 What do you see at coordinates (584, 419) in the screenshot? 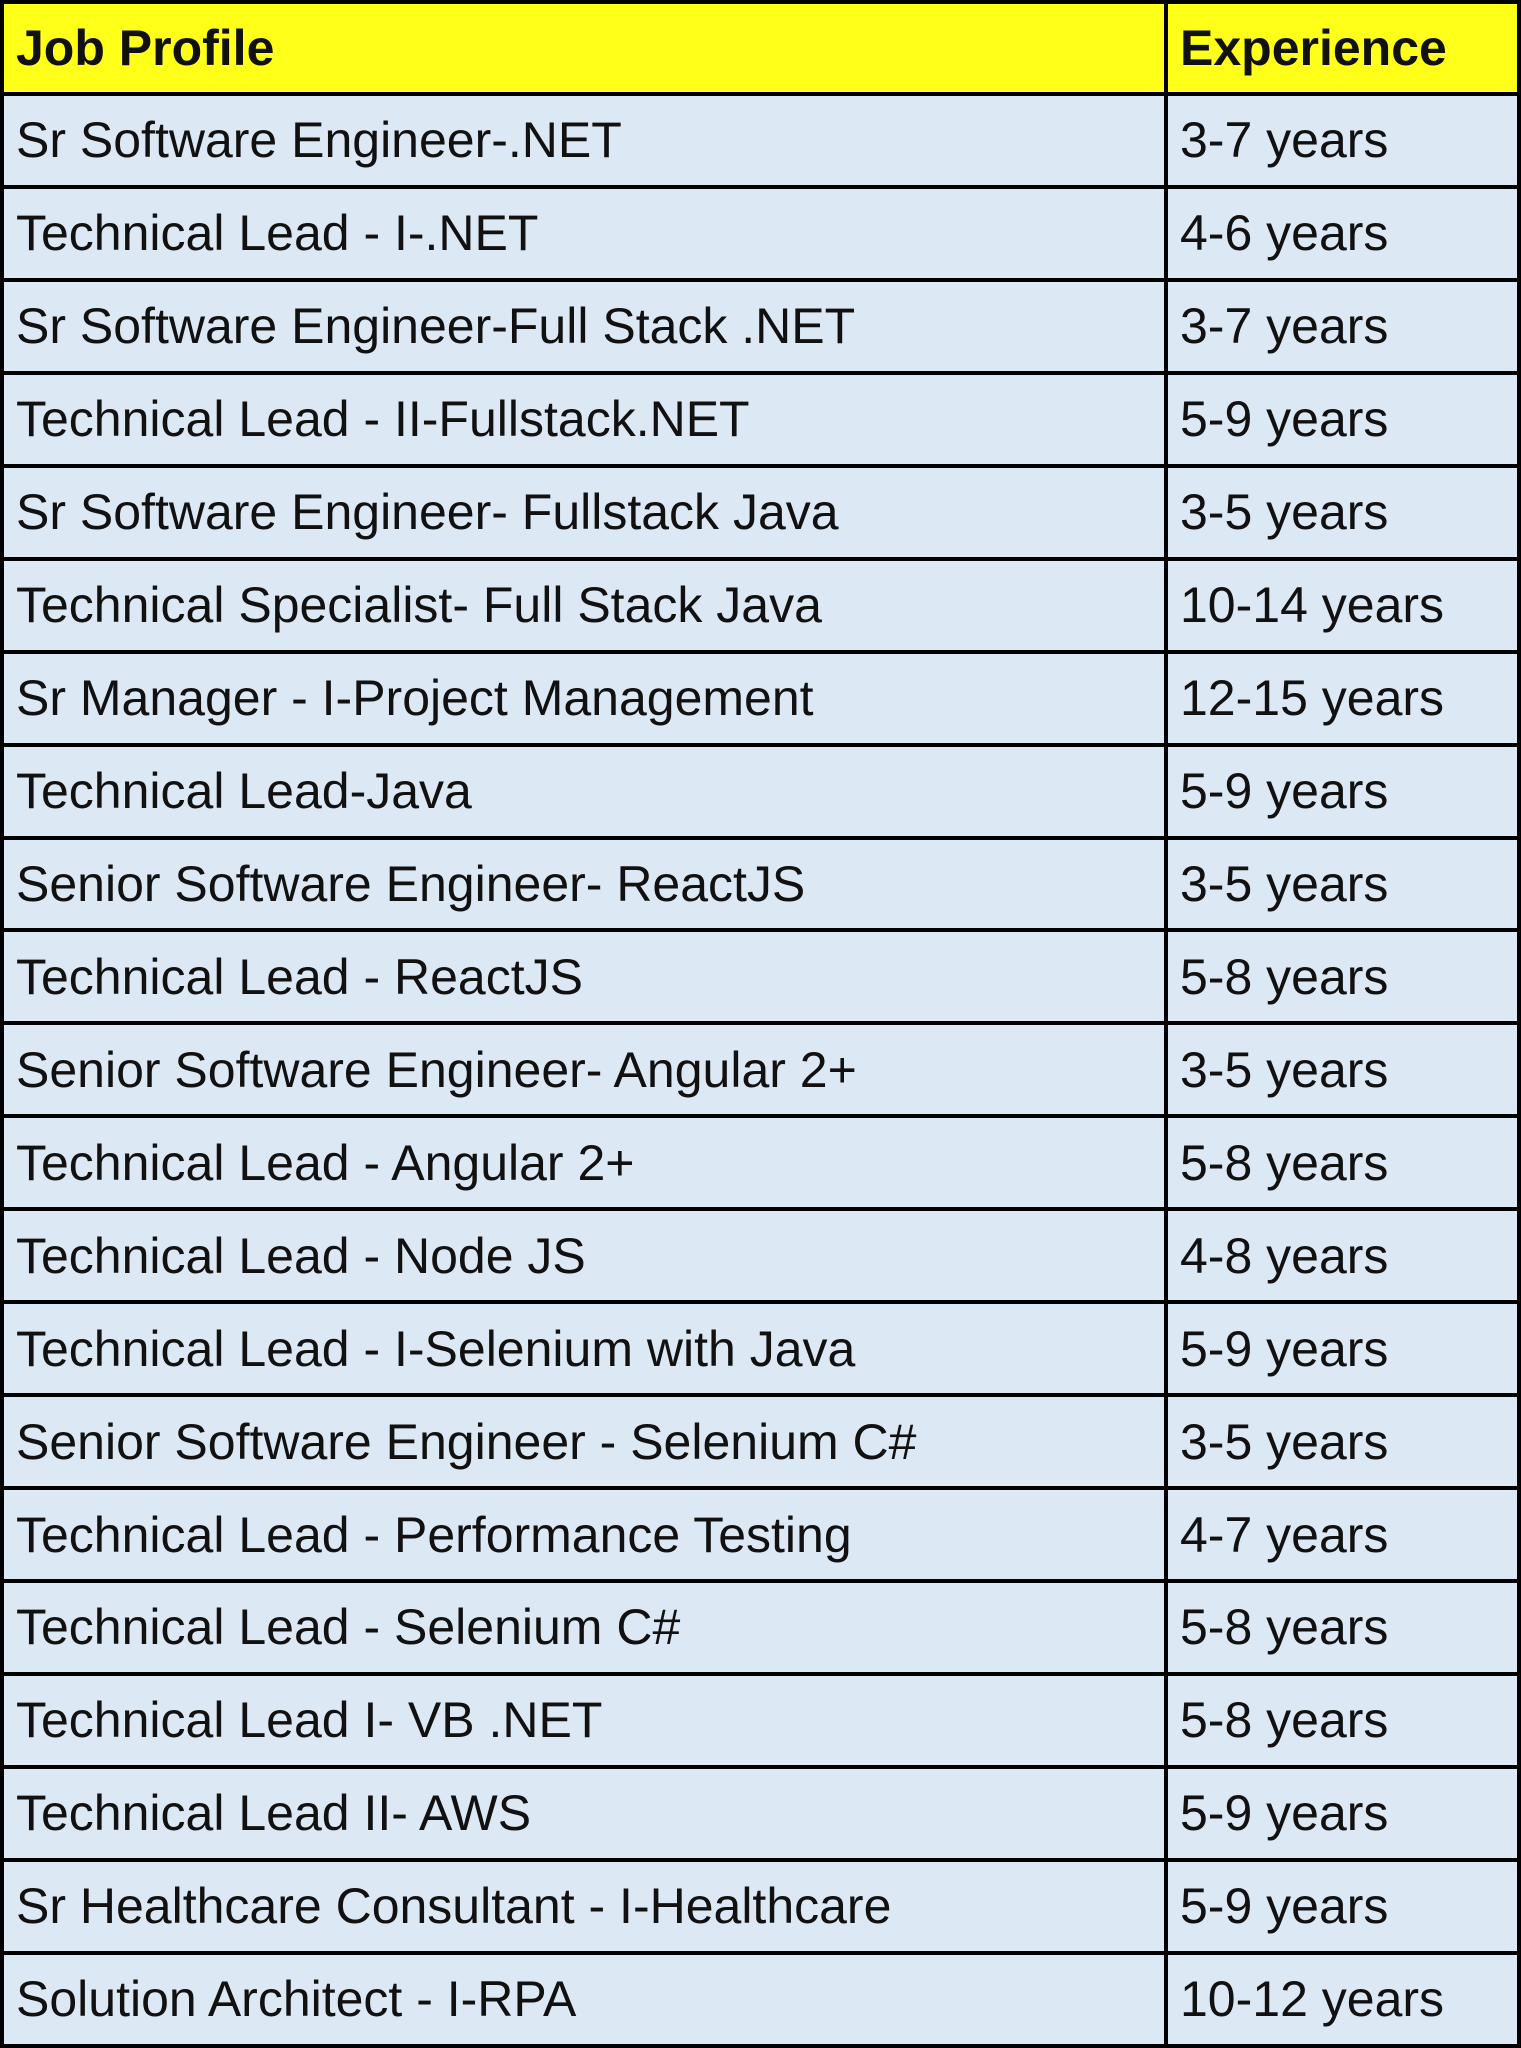
I see `job-profile-cell: Technical Lead - II-Fullstack.NET` at bounding box center [584, 419].